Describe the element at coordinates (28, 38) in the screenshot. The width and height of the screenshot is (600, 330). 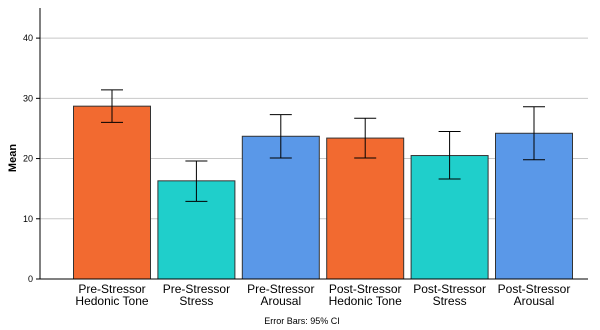
I see `y-tick-label: 40` at that location.